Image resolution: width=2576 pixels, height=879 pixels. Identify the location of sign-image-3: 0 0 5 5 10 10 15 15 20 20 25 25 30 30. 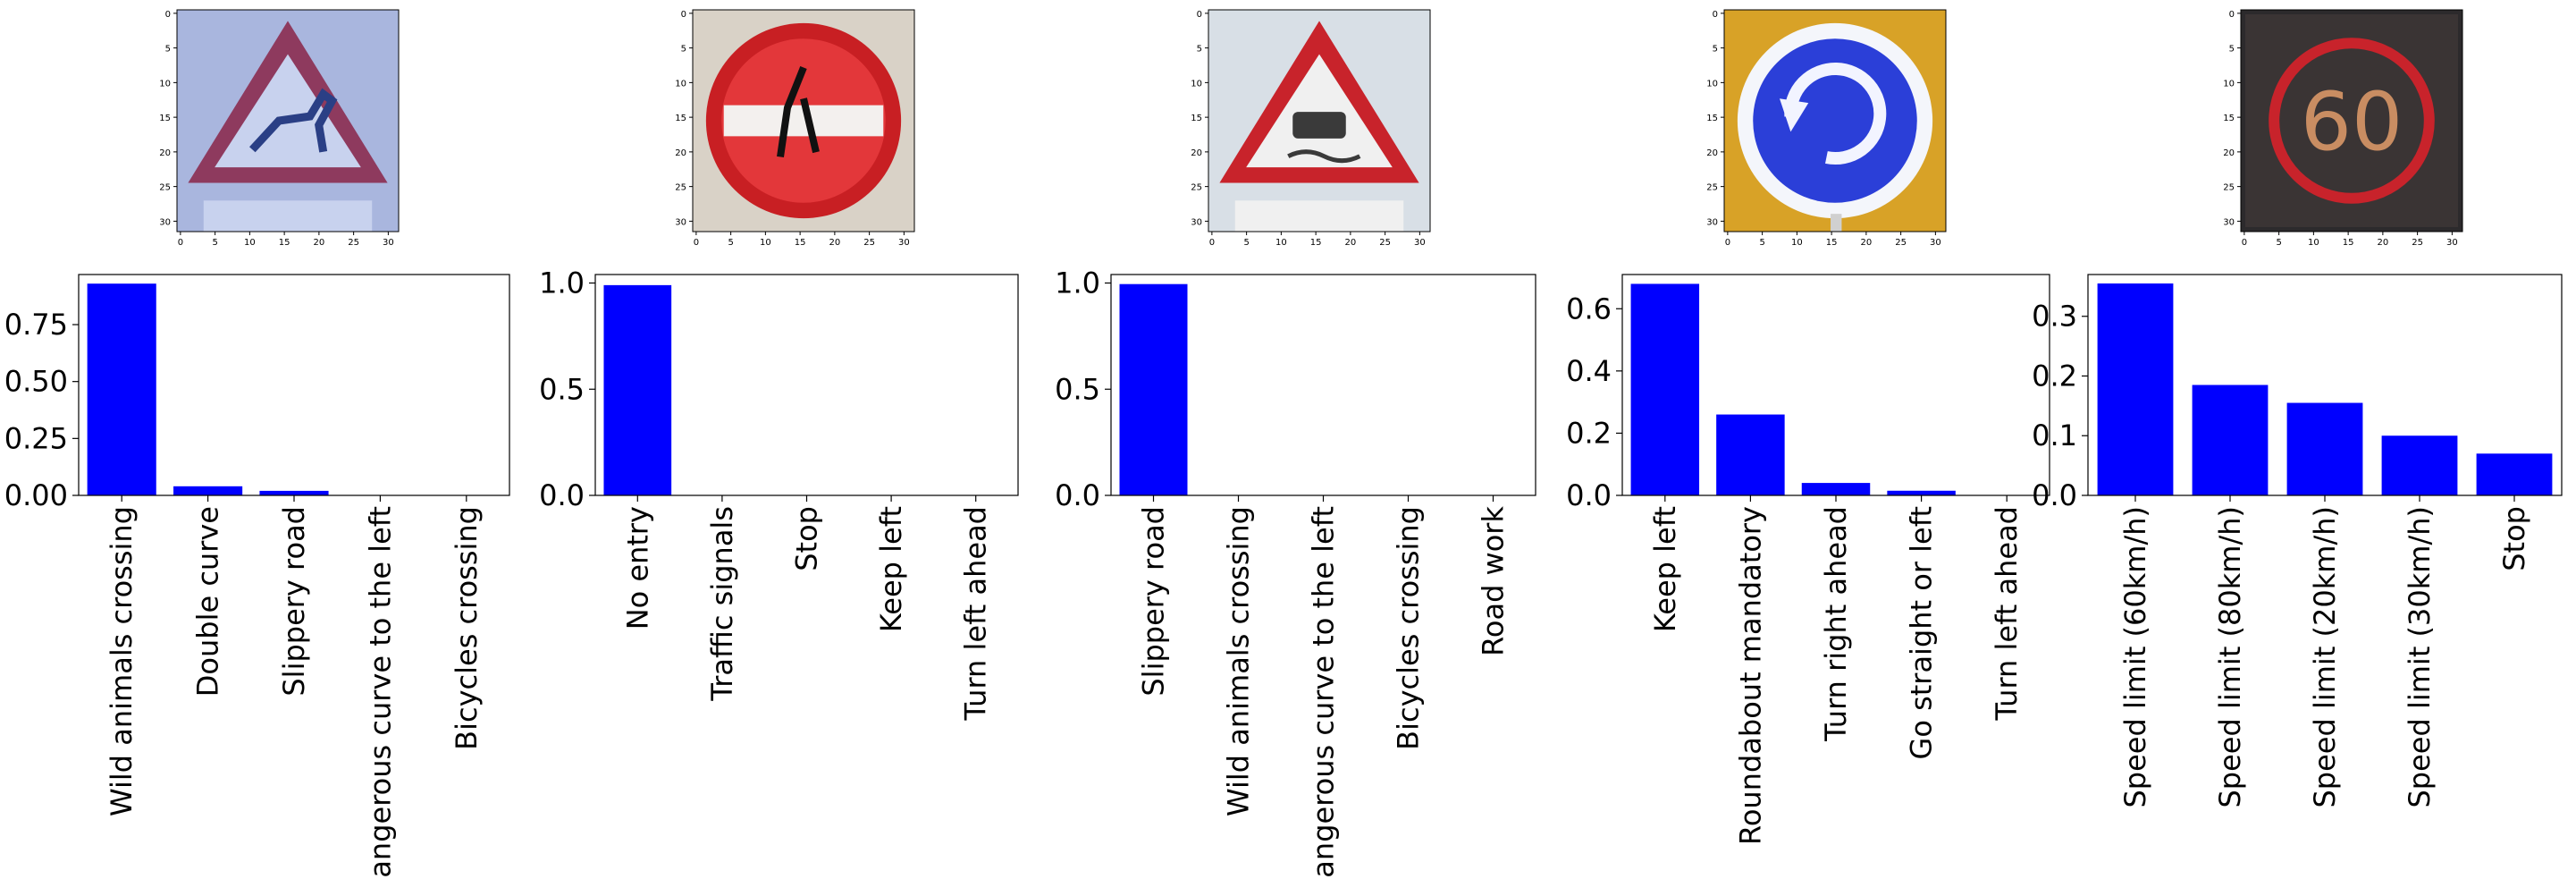
(1311, 129).